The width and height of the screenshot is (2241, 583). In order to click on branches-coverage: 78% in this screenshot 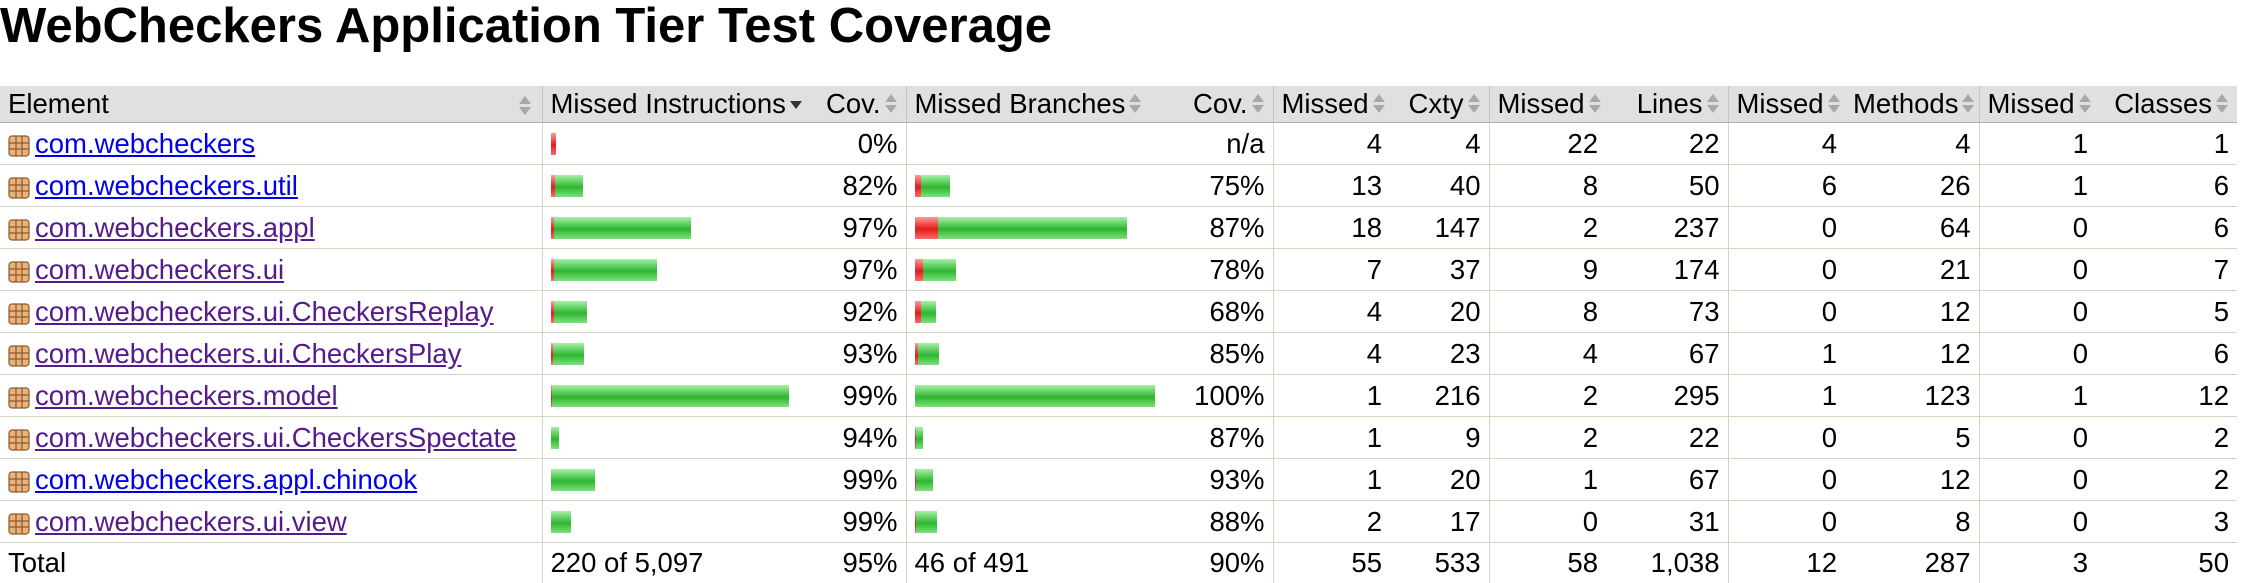, I will do `click(1222, 270)`.